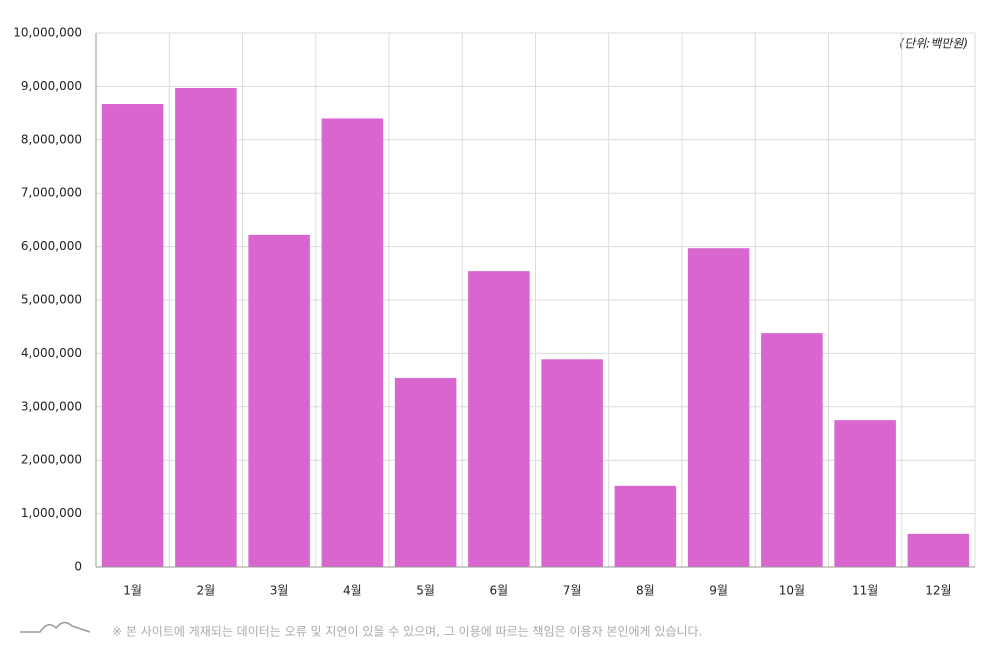 The width and height of the screenshot is (1000, 662). What do you see at coordinates (938, 591) in the screenshot?
I see `x-tick-label: 12월` at bounding box center [938, 591].